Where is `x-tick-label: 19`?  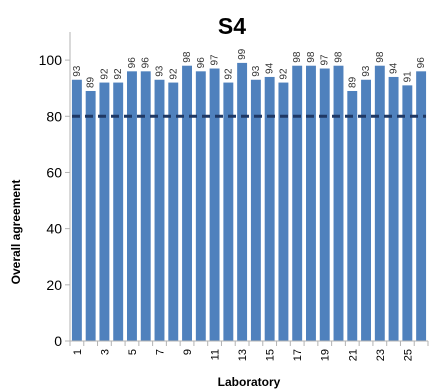
x-tick-label: 19 is located at coordinates (326, 355).